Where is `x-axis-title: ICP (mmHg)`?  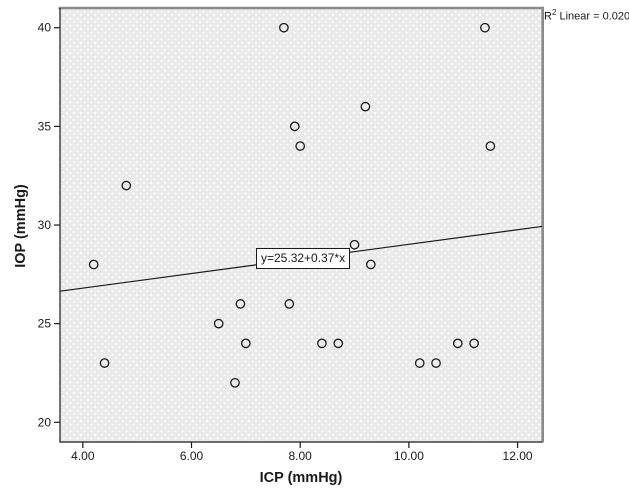 x-axis-title: ICP (mmHg) is located at coordinates (301, 478).